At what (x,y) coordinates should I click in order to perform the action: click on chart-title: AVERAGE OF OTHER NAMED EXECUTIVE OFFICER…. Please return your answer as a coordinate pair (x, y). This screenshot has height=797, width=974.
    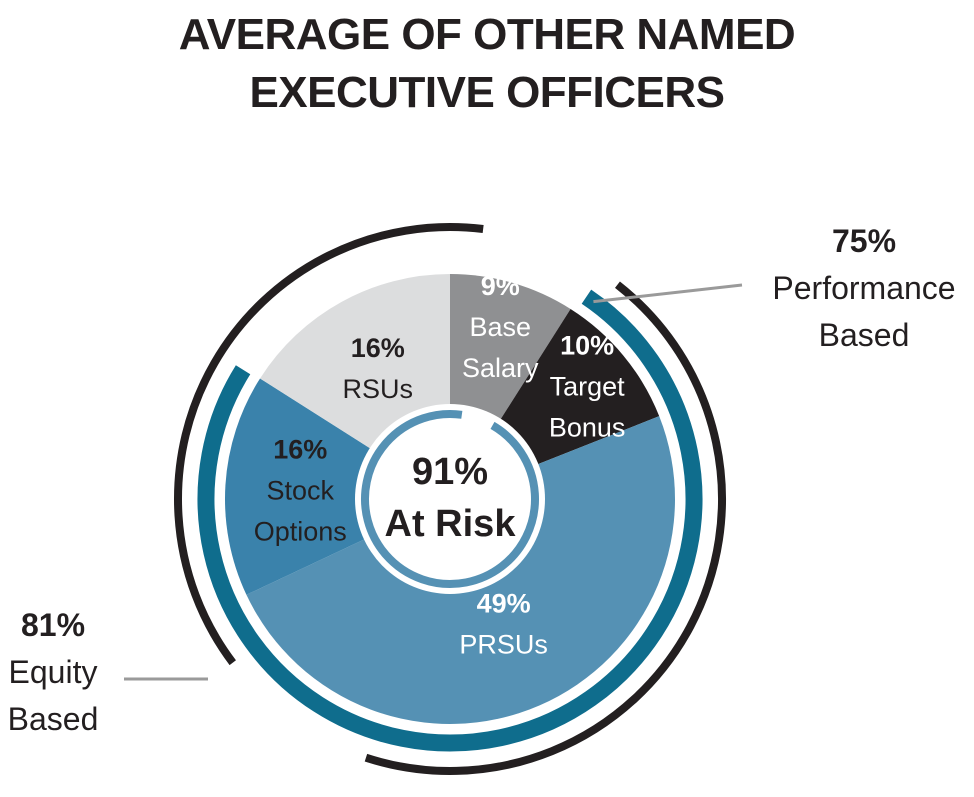
    Looking at the image, I should click on (487, 64).